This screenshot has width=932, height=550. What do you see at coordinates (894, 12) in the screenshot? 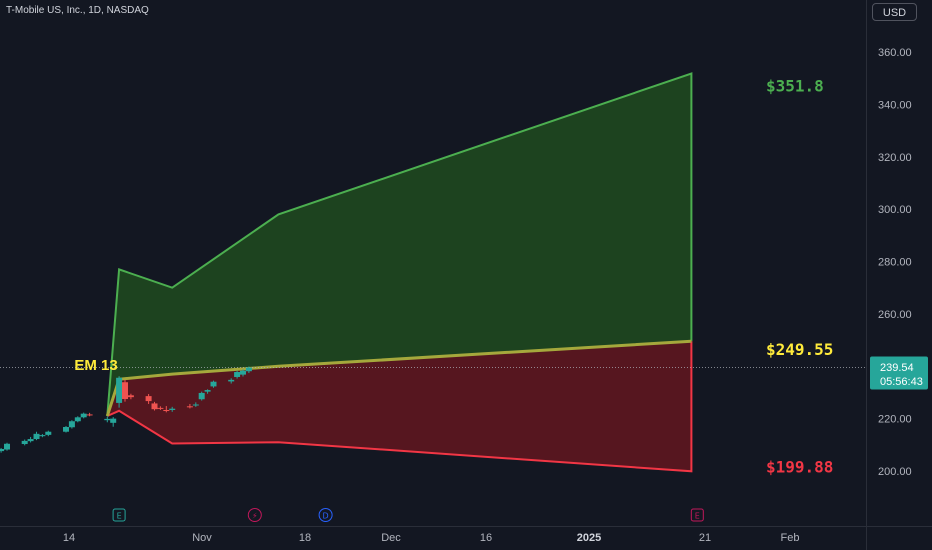
I see `currency-button: USD` at bounding box center [894, 12].